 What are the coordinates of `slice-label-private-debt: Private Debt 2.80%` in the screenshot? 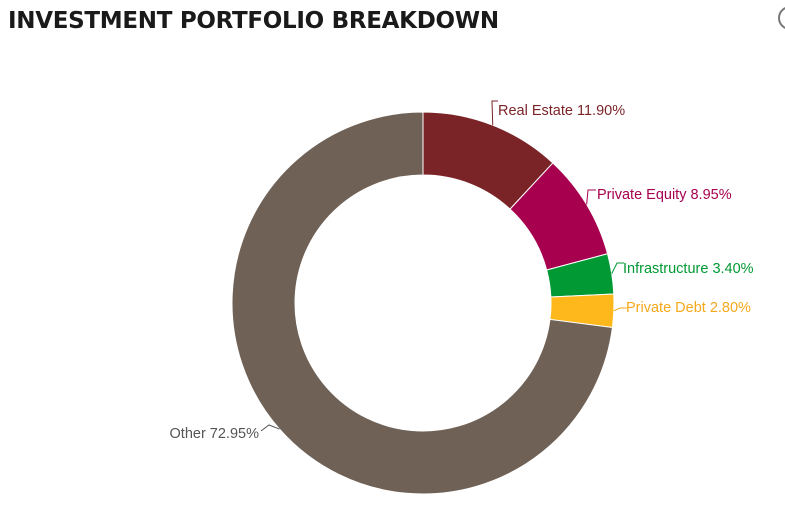 It's located at (688, 308).